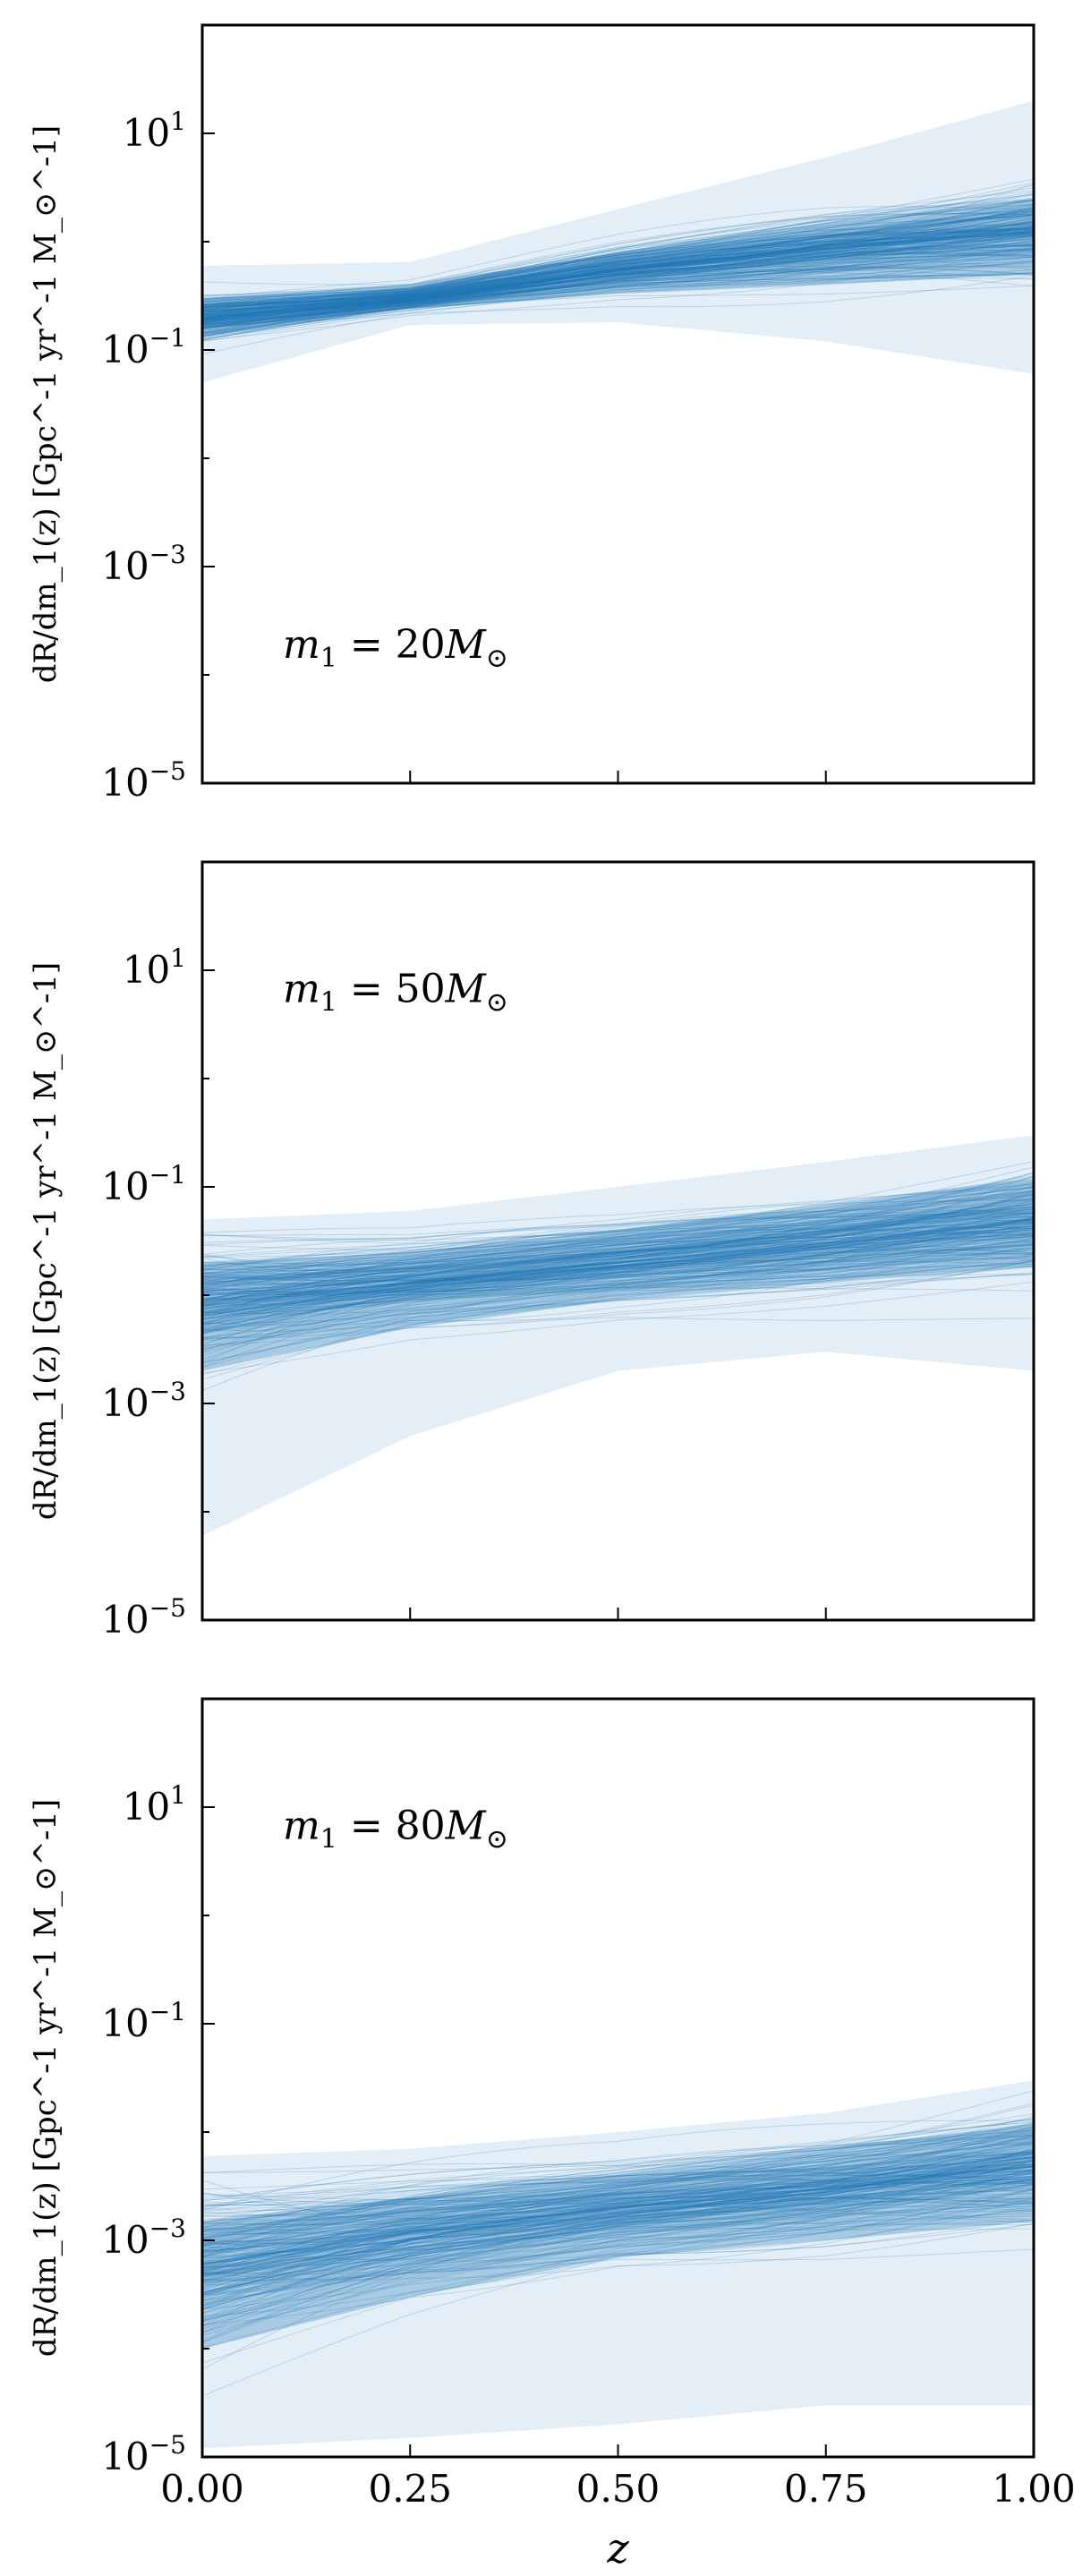 The height and width of the screenshot is (2576, 1074). I want to click on x-tick-label: 0.25, so click(410, 2489).